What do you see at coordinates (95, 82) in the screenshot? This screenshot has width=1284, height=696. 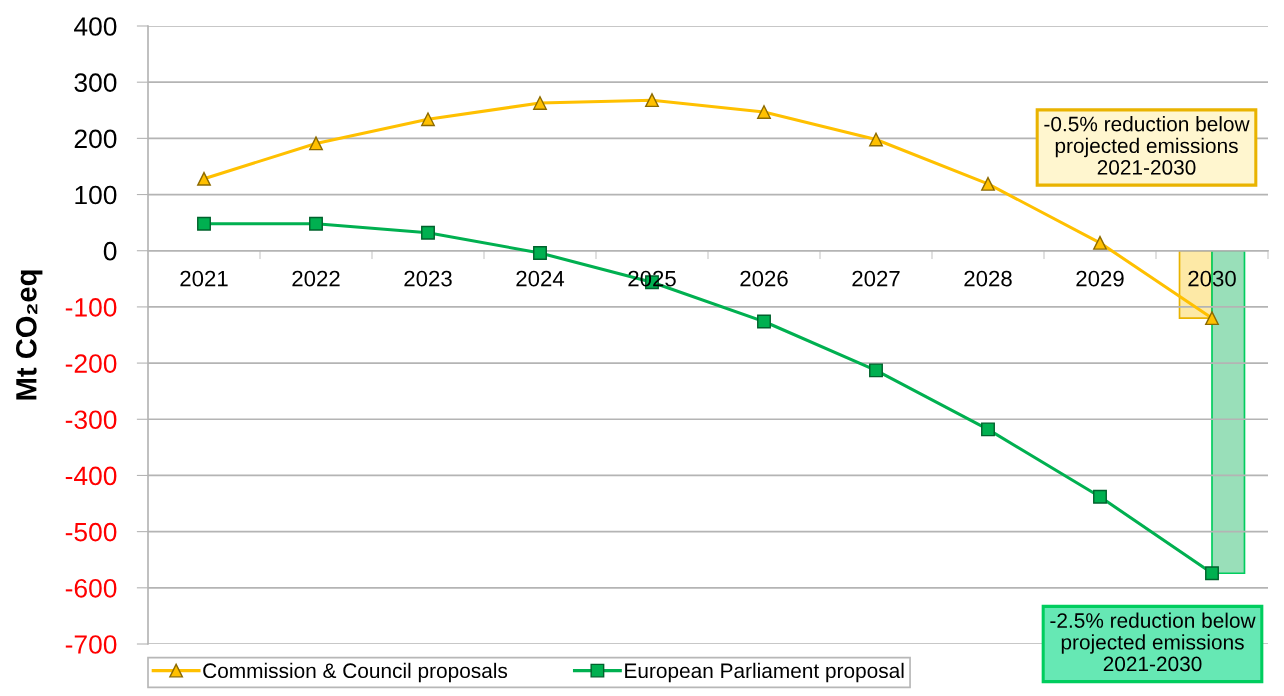 I see `y-tick-label: 300` at bounding box center [95, 82].